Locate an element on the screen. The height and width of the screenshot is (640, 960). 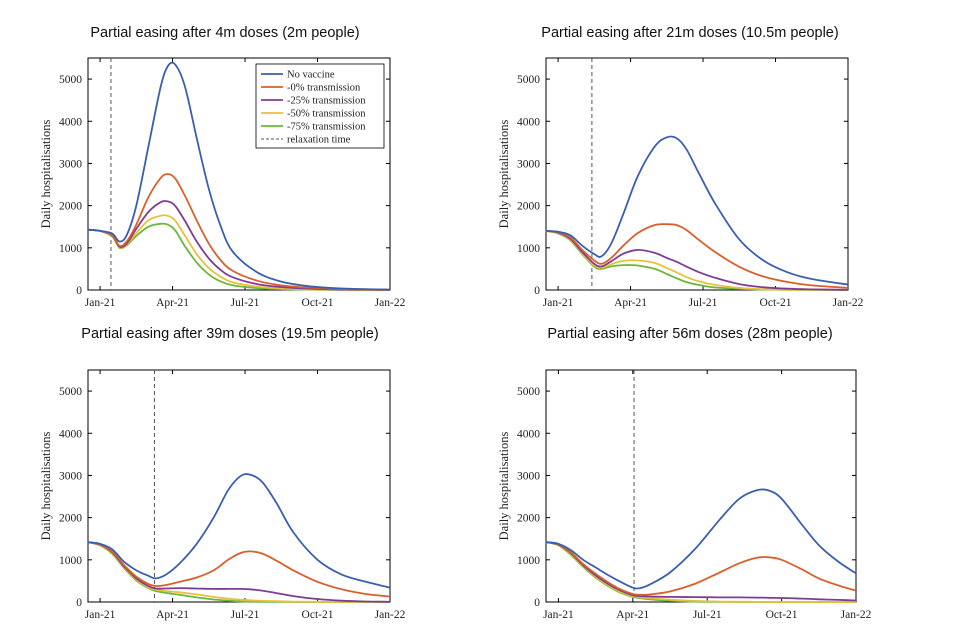
legend-label: -50% transmission is located at coordinates (326, 114).